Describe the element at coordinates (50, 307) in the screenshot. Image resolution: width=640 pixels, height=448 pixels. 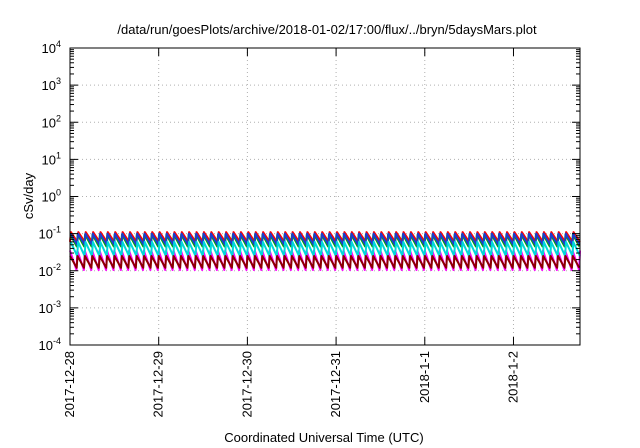
I see `y-tick-label: 10⁻³` at that location.